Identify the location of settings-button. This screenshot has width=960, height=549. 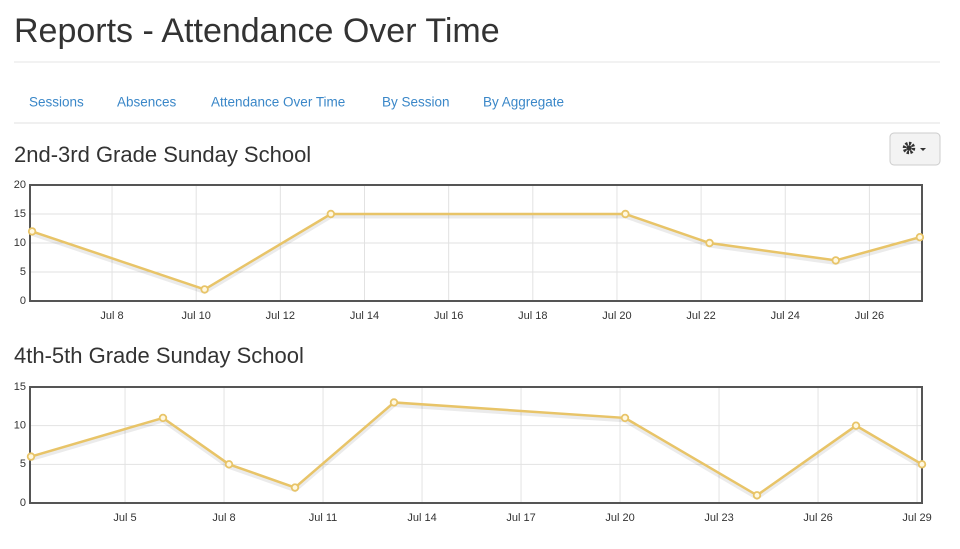
(915, 149).